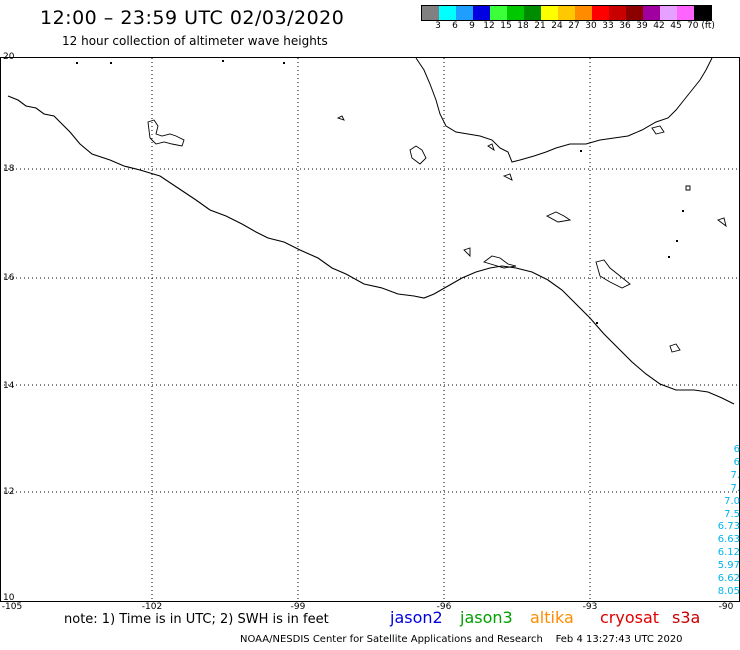 This screenshot has width=740, height=650. Describe the element at coordinates (444, 607) in the screenshot. I see `lon-label-96: -96` at that location.